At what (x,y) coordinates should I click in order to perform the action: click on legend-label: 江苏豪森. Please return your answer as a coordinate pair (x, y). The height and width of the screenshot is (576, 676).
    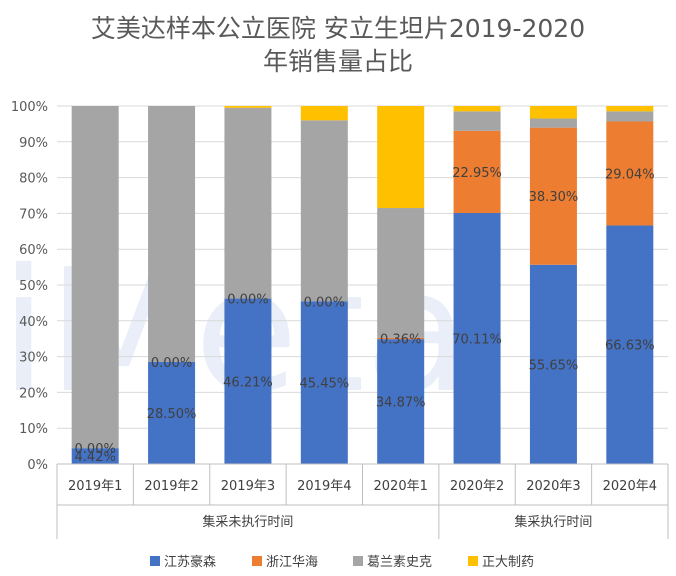
    Looking at the image, I should click on (190, 562).